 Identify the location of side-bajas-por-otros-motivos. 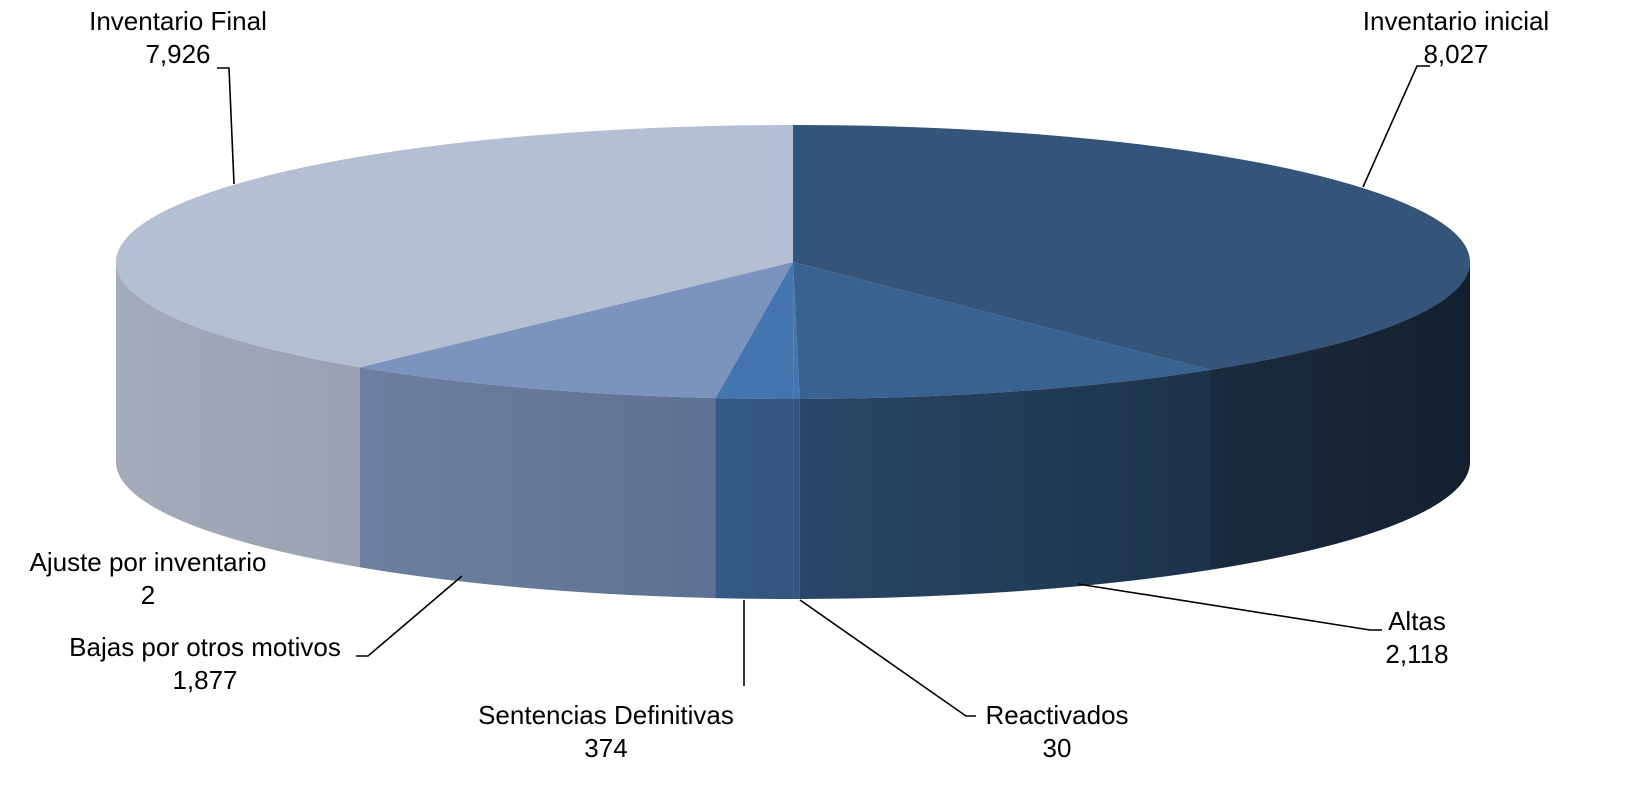
(537, 483).